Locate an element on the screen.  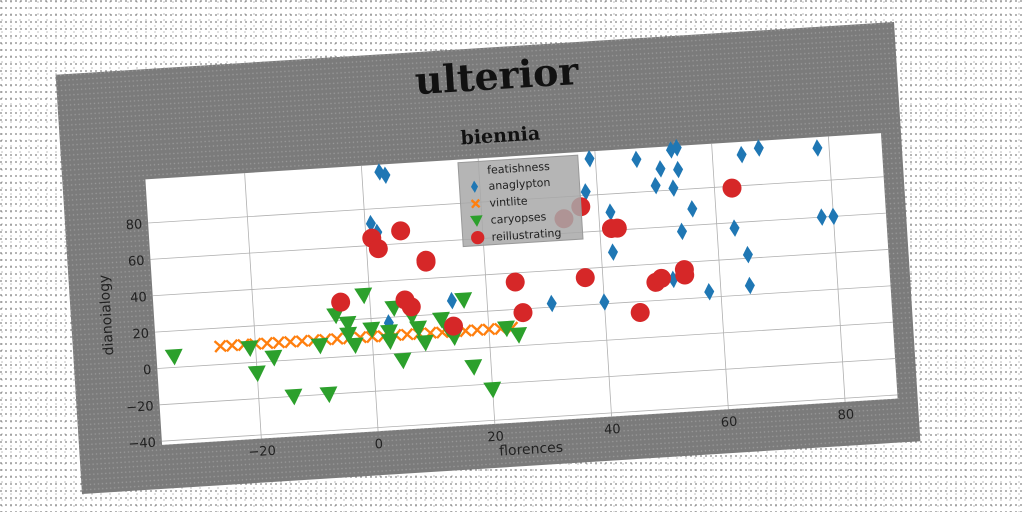
chart-suptitle: ulterior is located at coordinates (497, 75).